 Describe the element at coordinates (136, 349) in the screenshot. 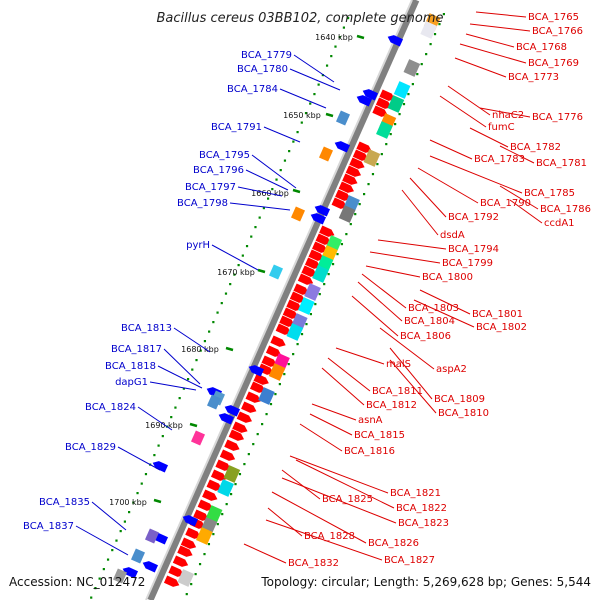

I see `reverse-gene-label: BCA_1817` at that location.